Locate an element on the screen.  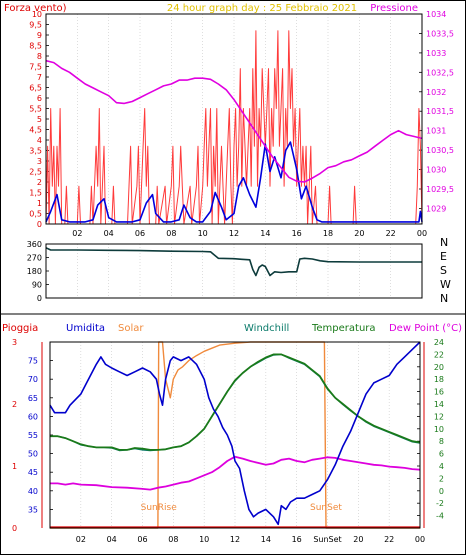
y-tick-label: 180 is located at coordinates (34, 271).